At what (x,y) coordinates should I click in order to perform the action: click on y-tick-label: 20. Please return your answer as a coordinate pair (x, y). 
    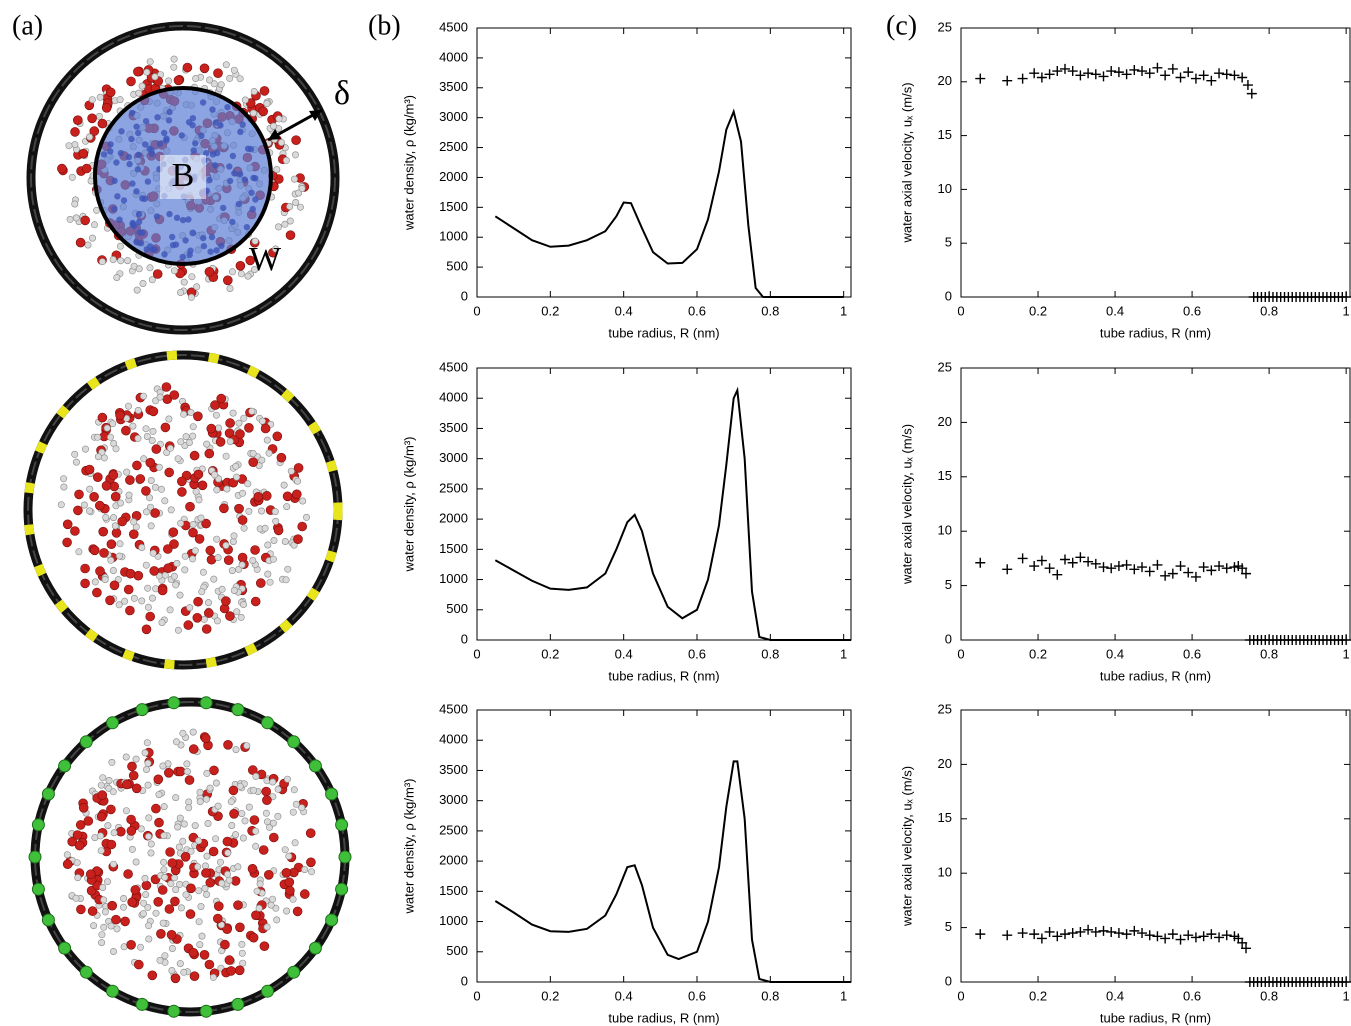
    Looking at the image, I should click on (945, 421).